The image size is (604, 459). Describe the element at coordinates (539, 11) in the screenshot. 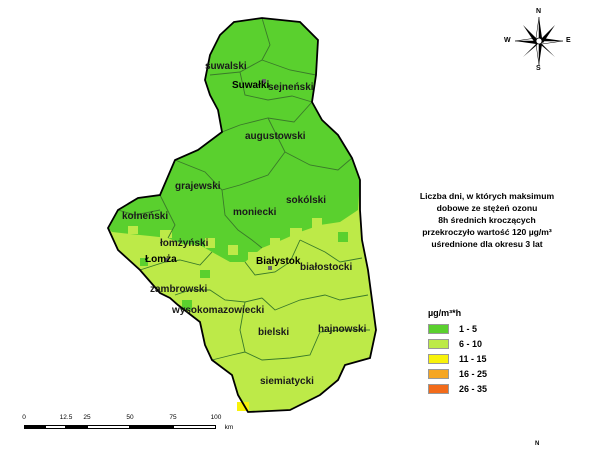

I see `compass-n: N` at that location.